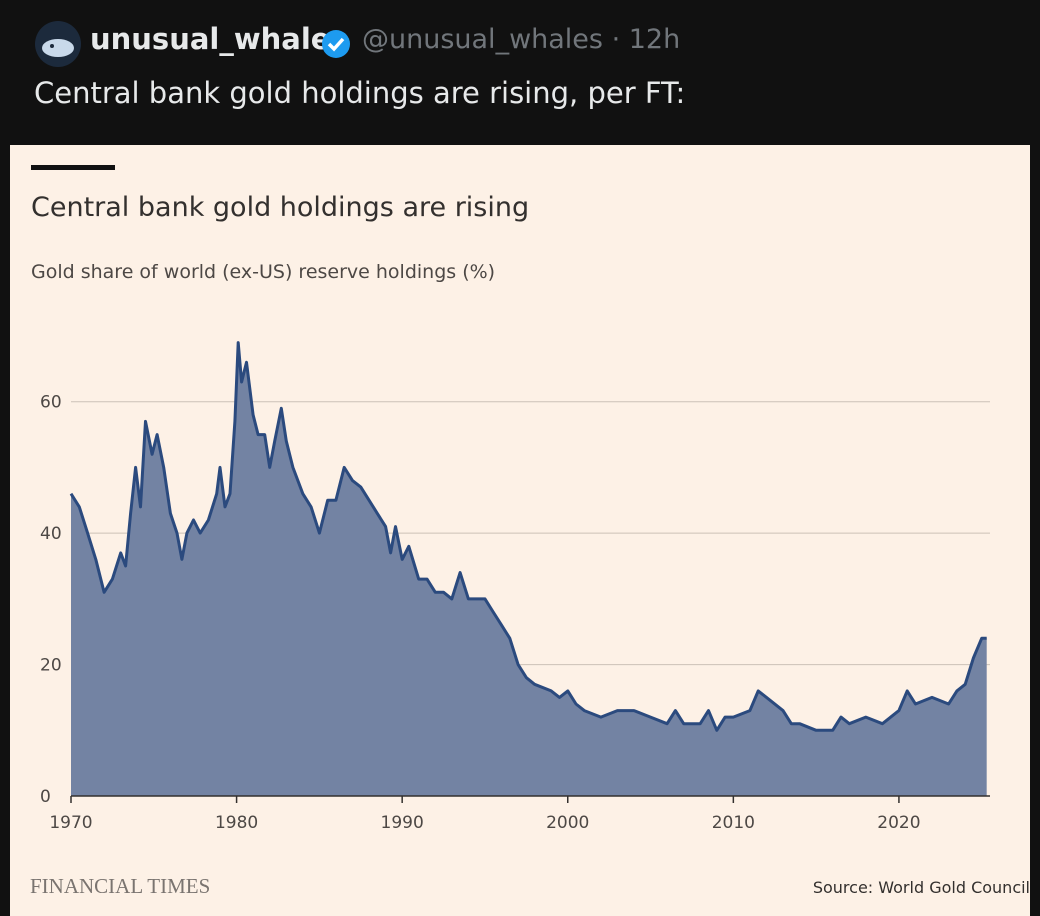  What do you see at coordinates (336, 44) in the screenshot?
I see `verified-badge` at bounding box center [336, 44].